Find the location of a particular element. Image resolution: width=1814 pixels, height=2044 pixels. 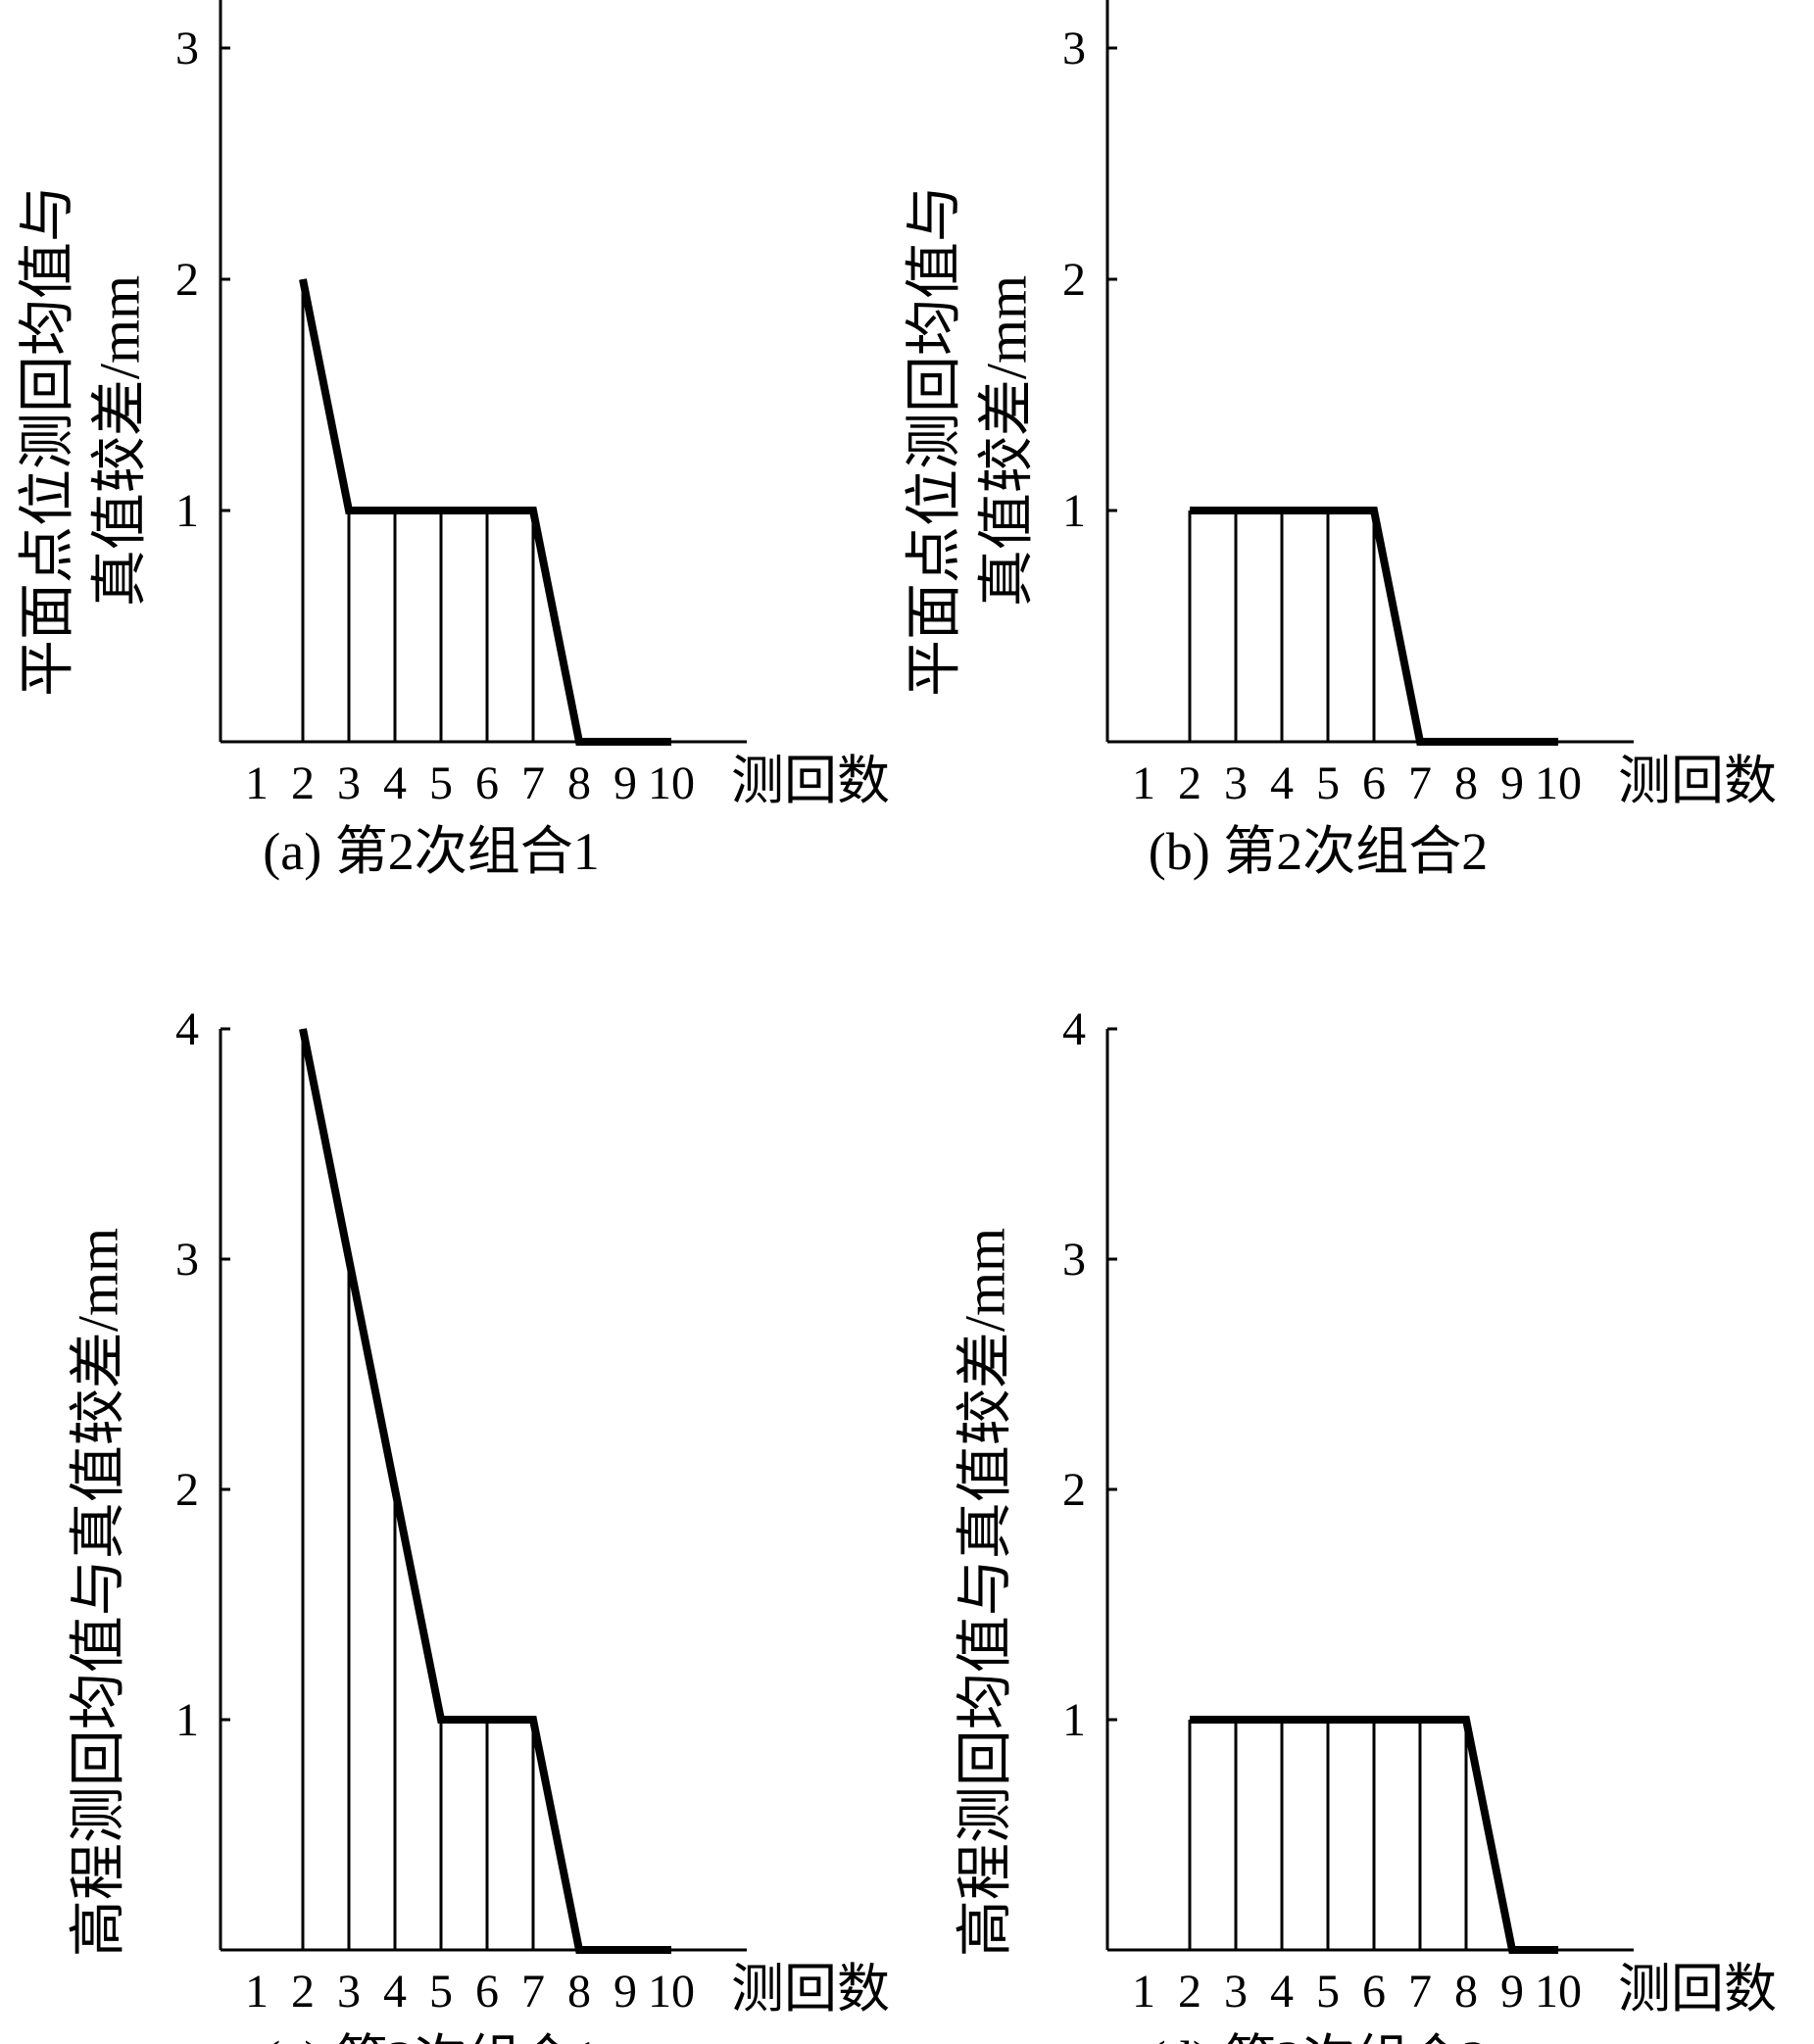

chart-caption: (b) 第2次组合2 is located at coordinates (1319, 852).